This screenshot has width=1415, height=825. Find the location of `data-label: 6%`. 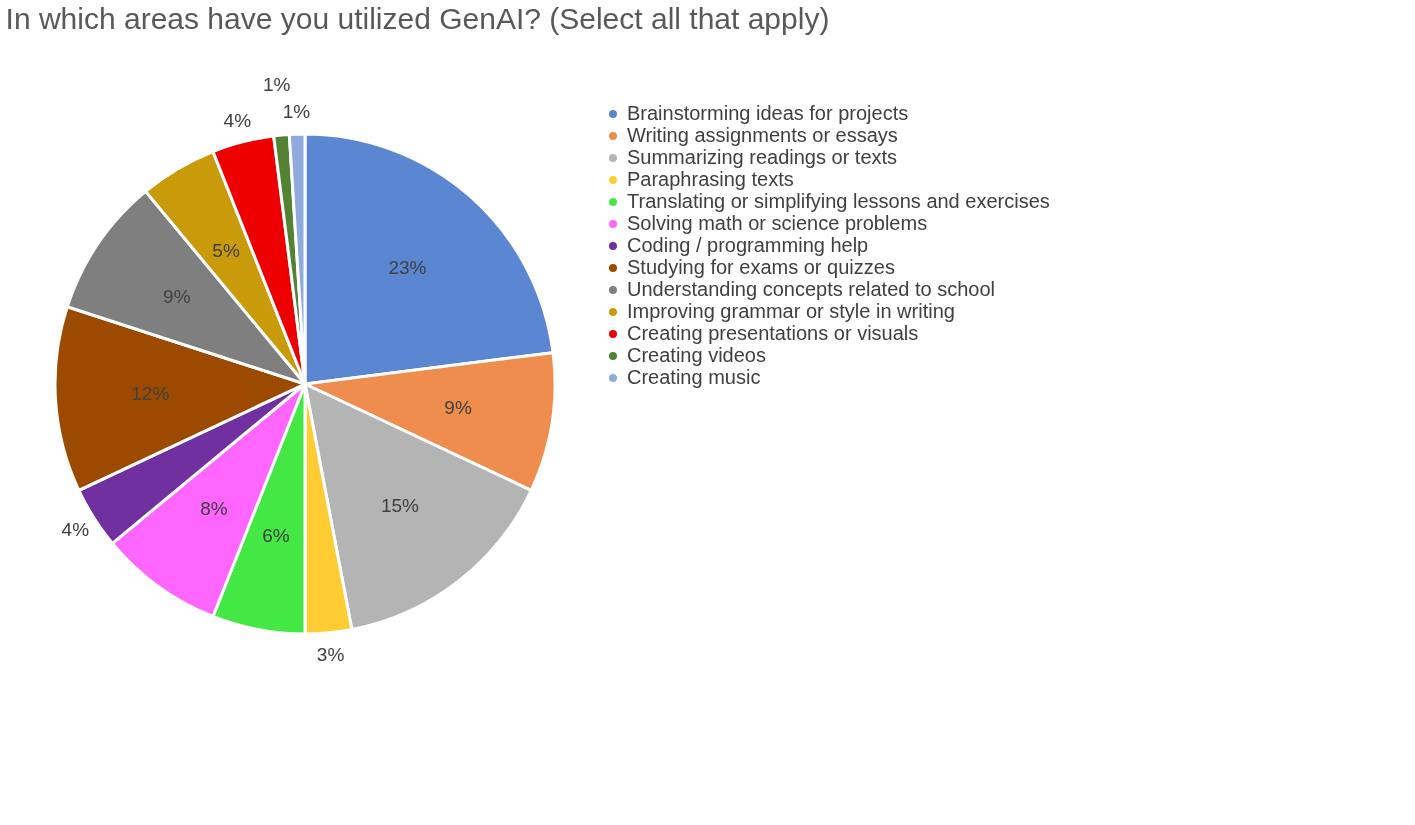

data-label: 6% is located at coordinates (276, 536).